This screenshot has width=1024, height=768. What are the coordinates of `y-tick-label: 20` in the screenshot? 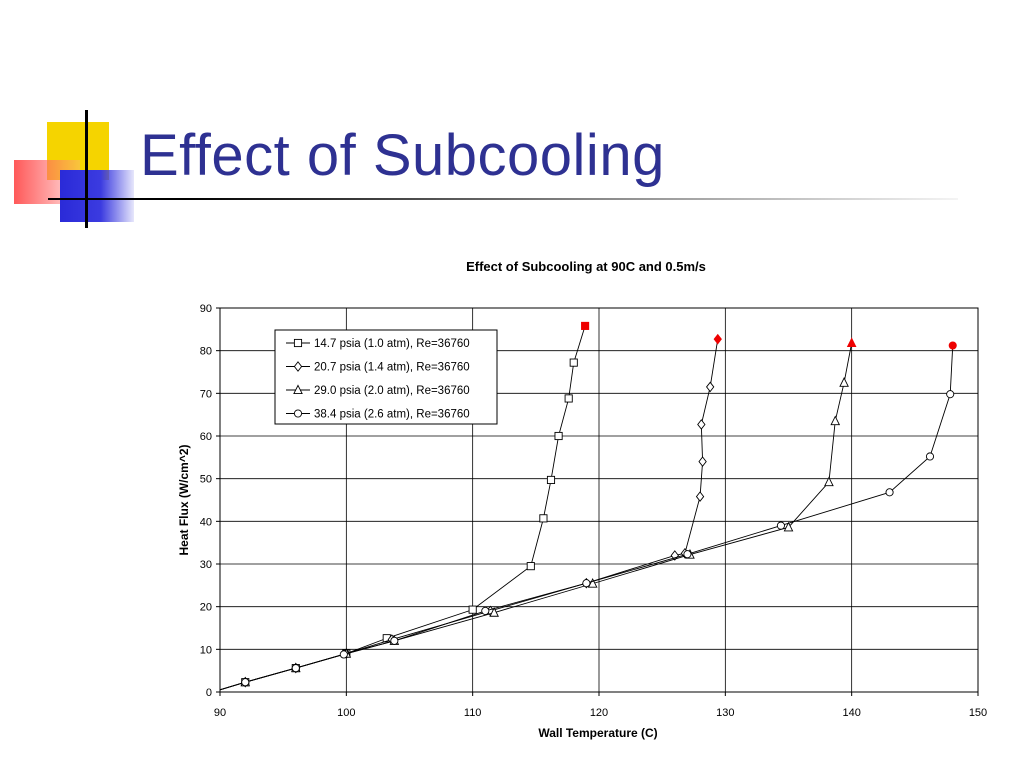 It's located at (206, 608).